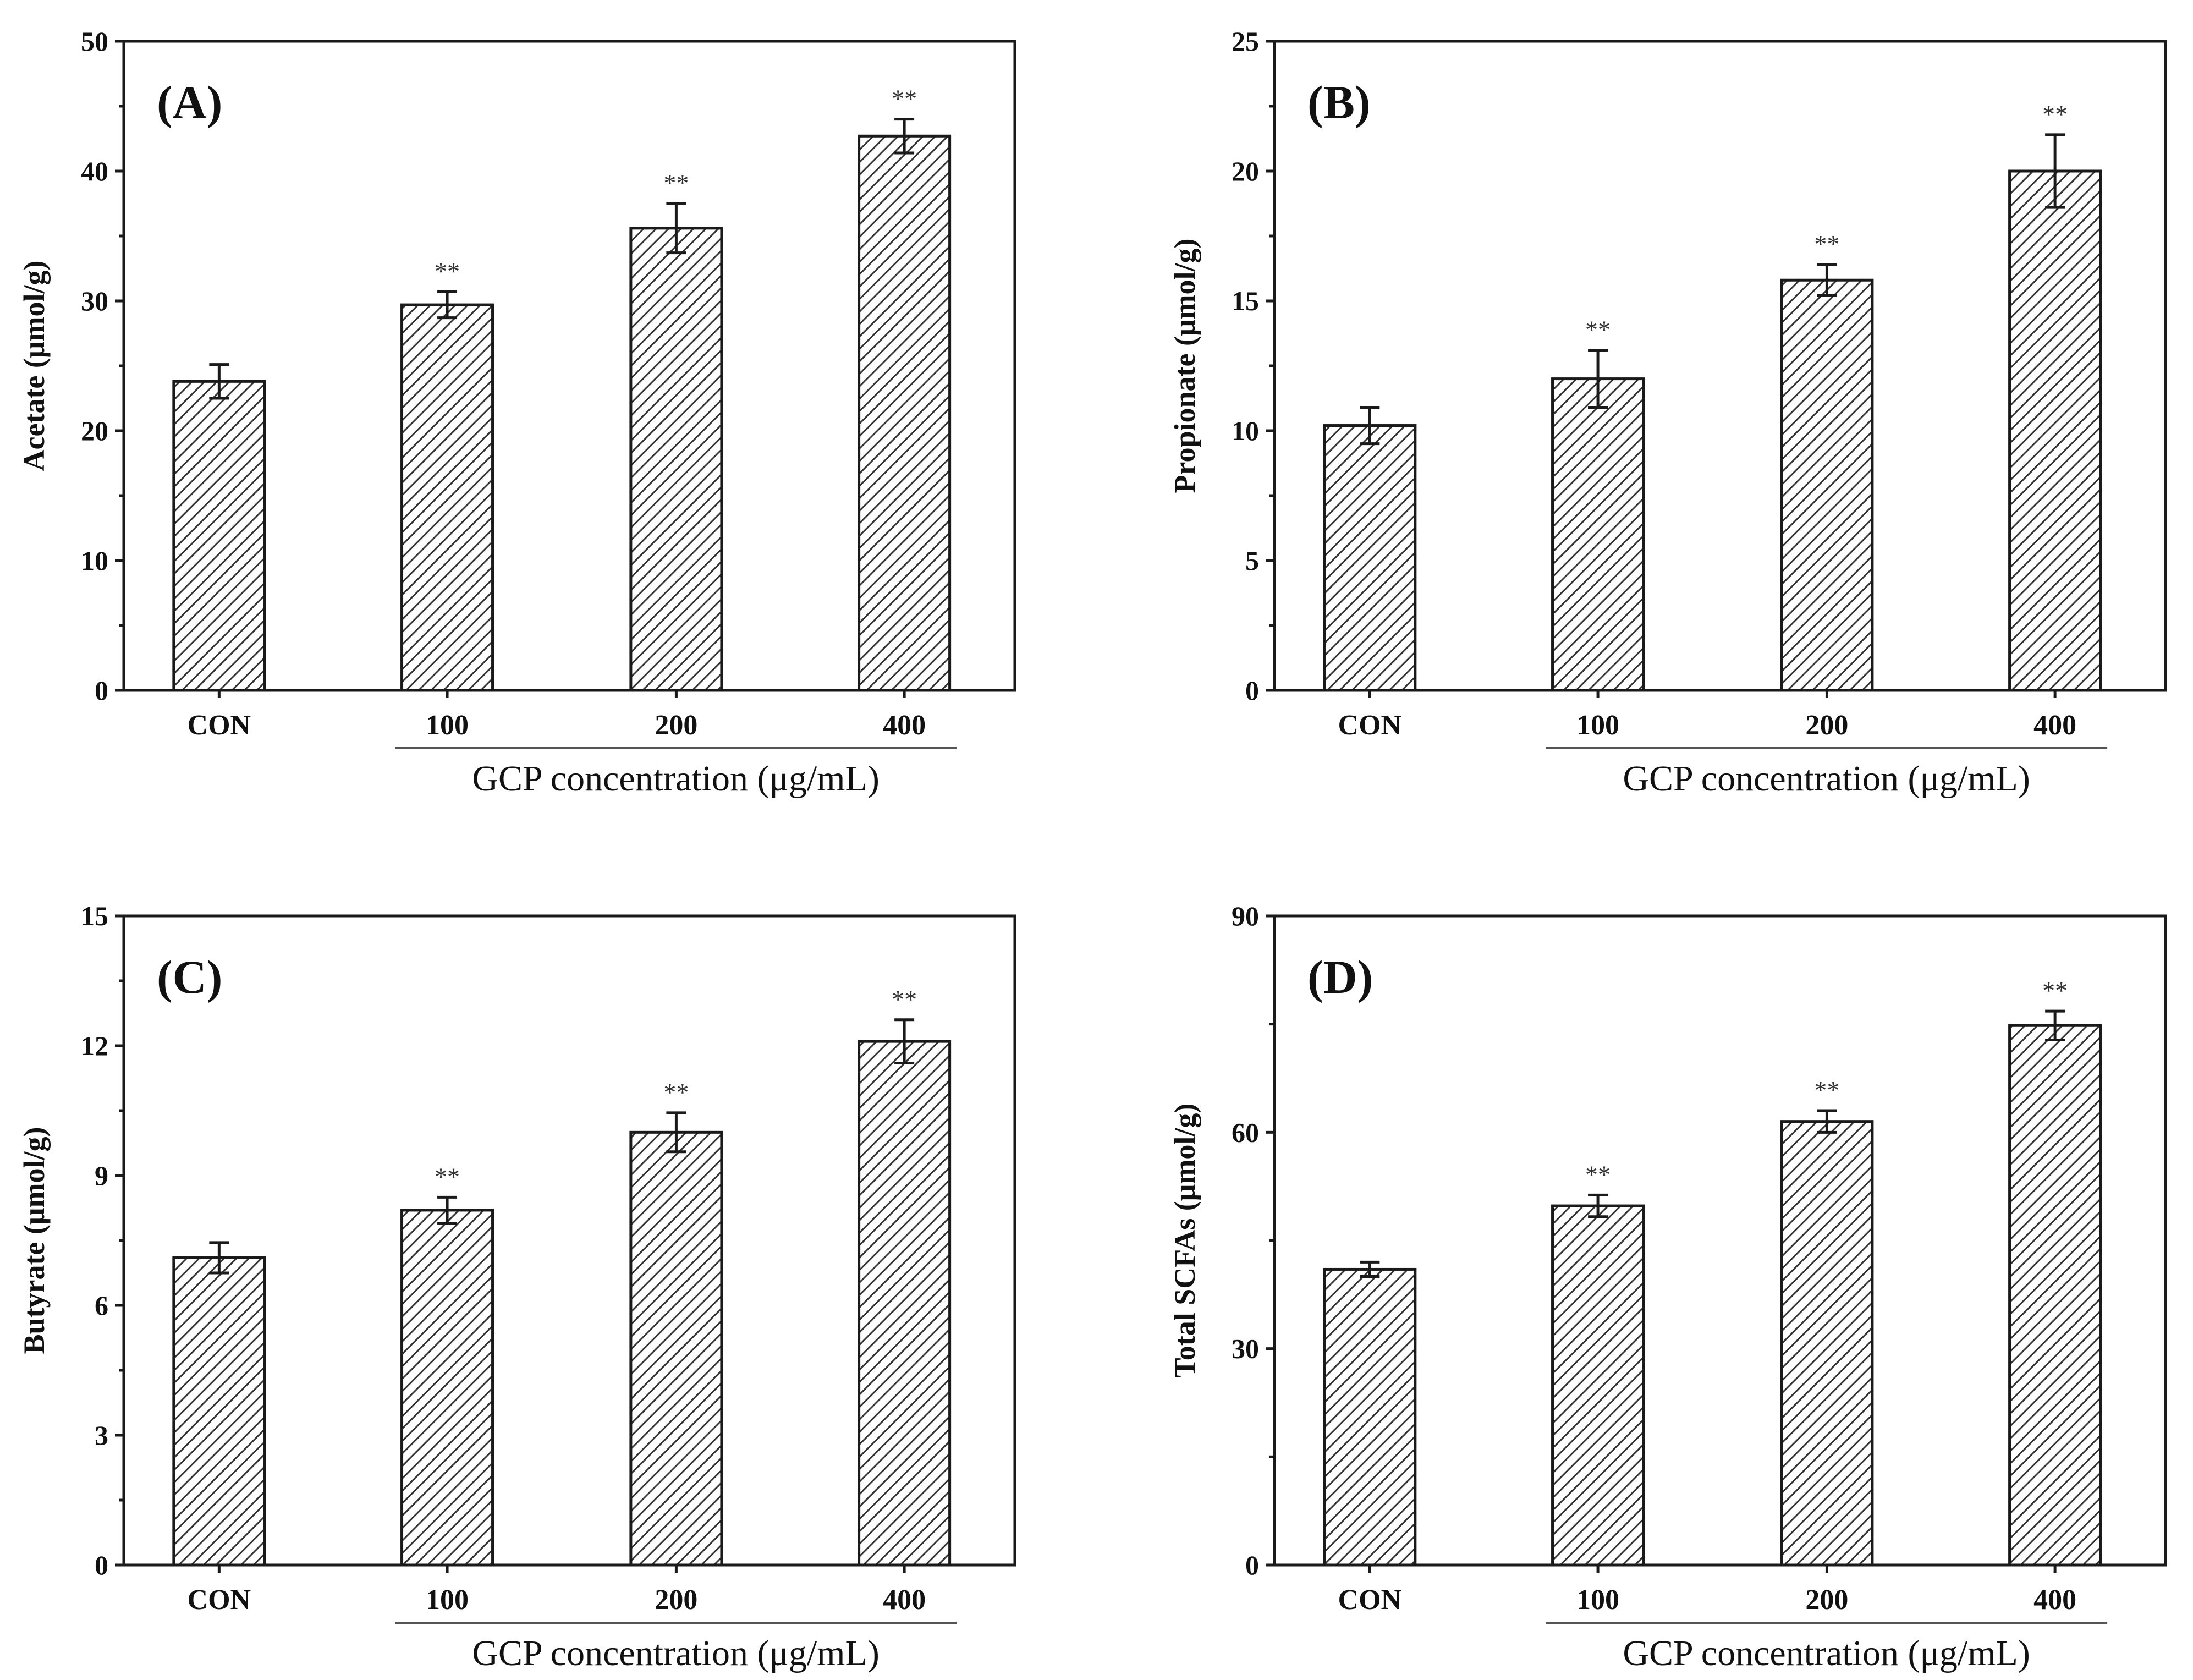 The height and width of the screenshot is (1680, 2193). Describe the element at coordinates (1185, 1241) in the screenshot. I see `y-axis-label: Total SCFAs (μmol/g)` at that location.